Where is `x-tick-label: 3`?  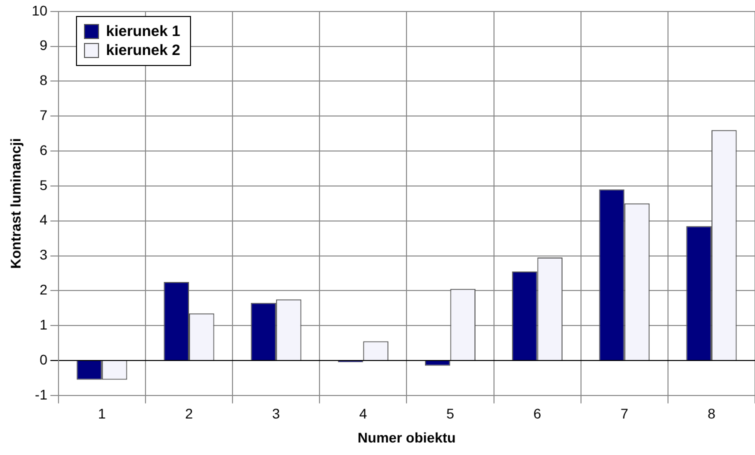
x-tick-label: 3 is located at coordinates (276, 414).